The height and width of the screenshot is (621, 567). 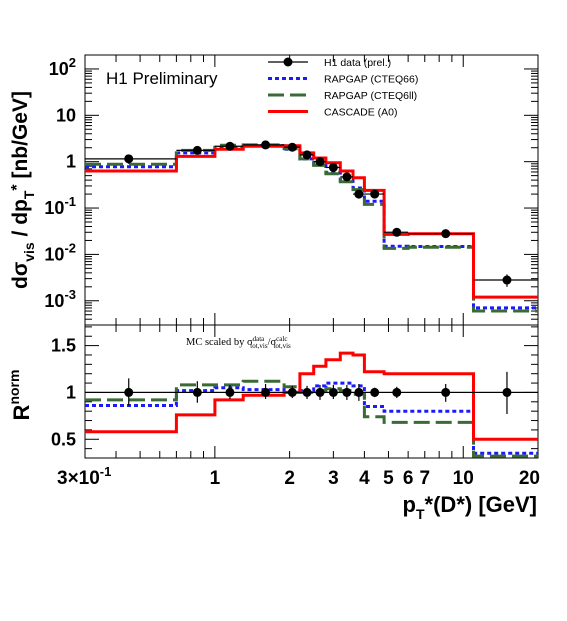 I want to click on y-tick-label: 10⁻², so click(x=60, y=252).